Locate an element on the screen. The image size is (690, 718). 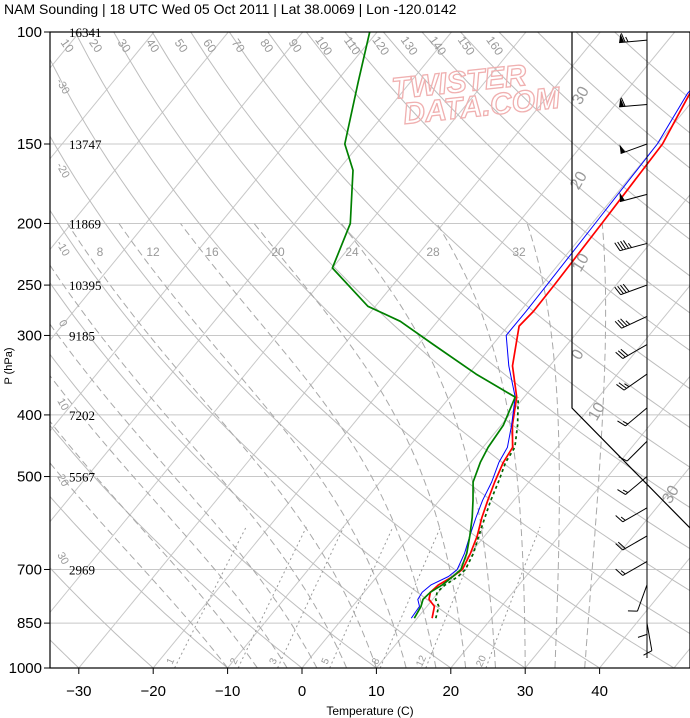
saturated-adiabat-label-left: 10 is located at coordinates (62, 404).